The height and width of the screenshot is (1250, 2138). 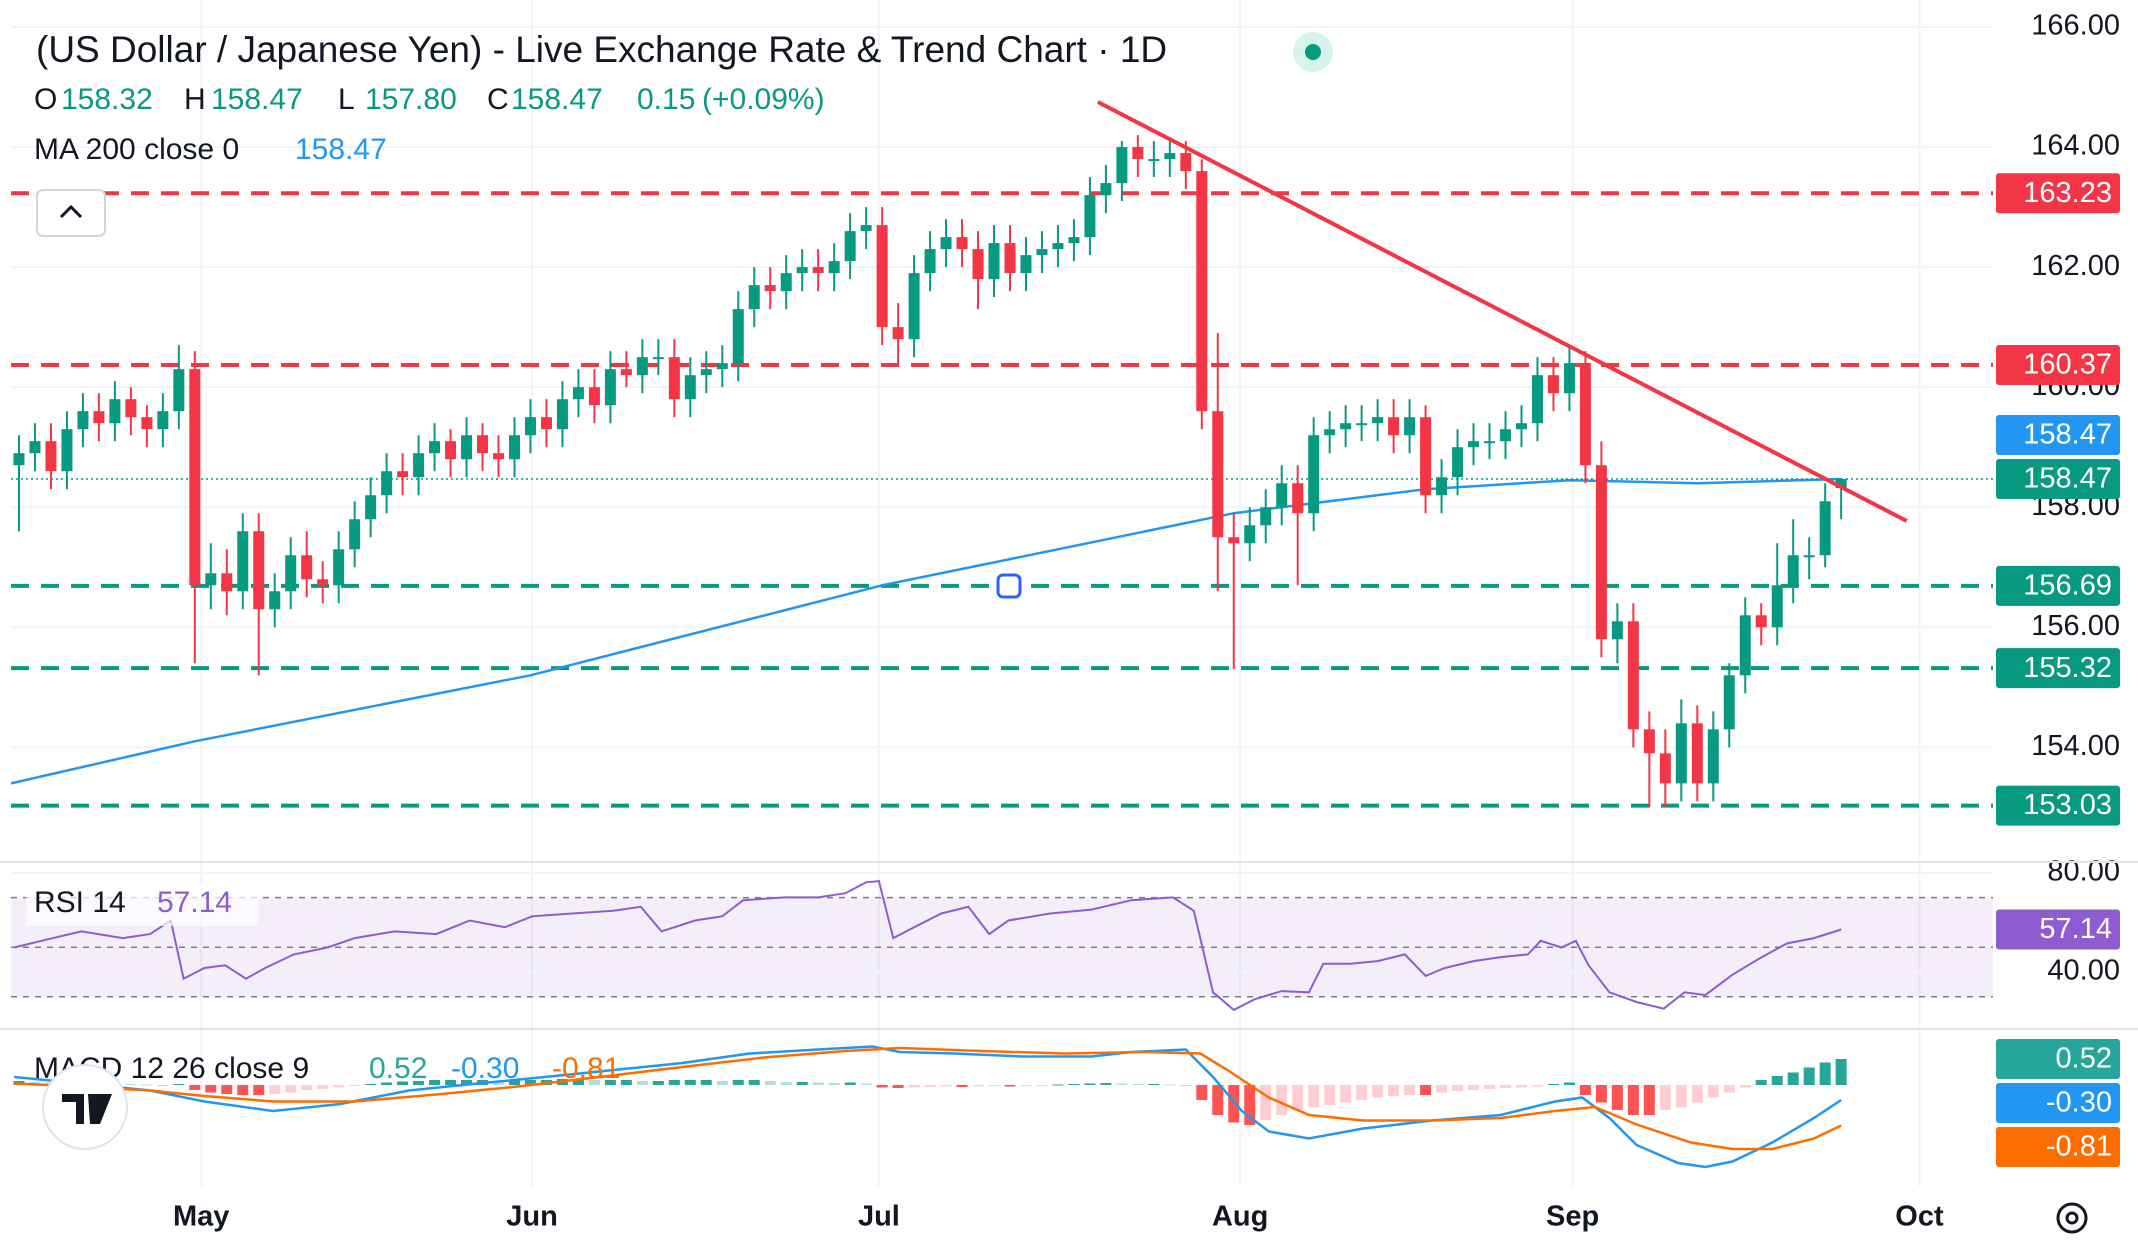 What do you see at coordinates (2067, 586) in the screenshot?
I see `level-tag: 156.69` at bounding box center [2067, 586].